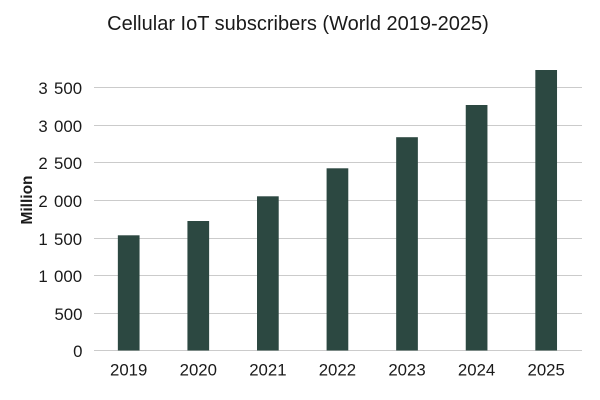 The height and width of the screenshot is (400, 600). I want to click on svg-text: 500, so click(68, 314).